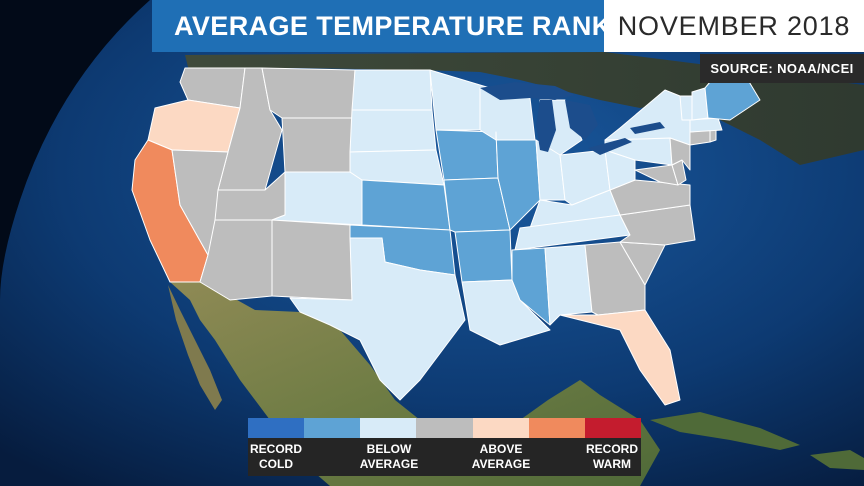  Describe the element at coordinates (568, 285) in the screenshot. I see `state-alabama` at that location.